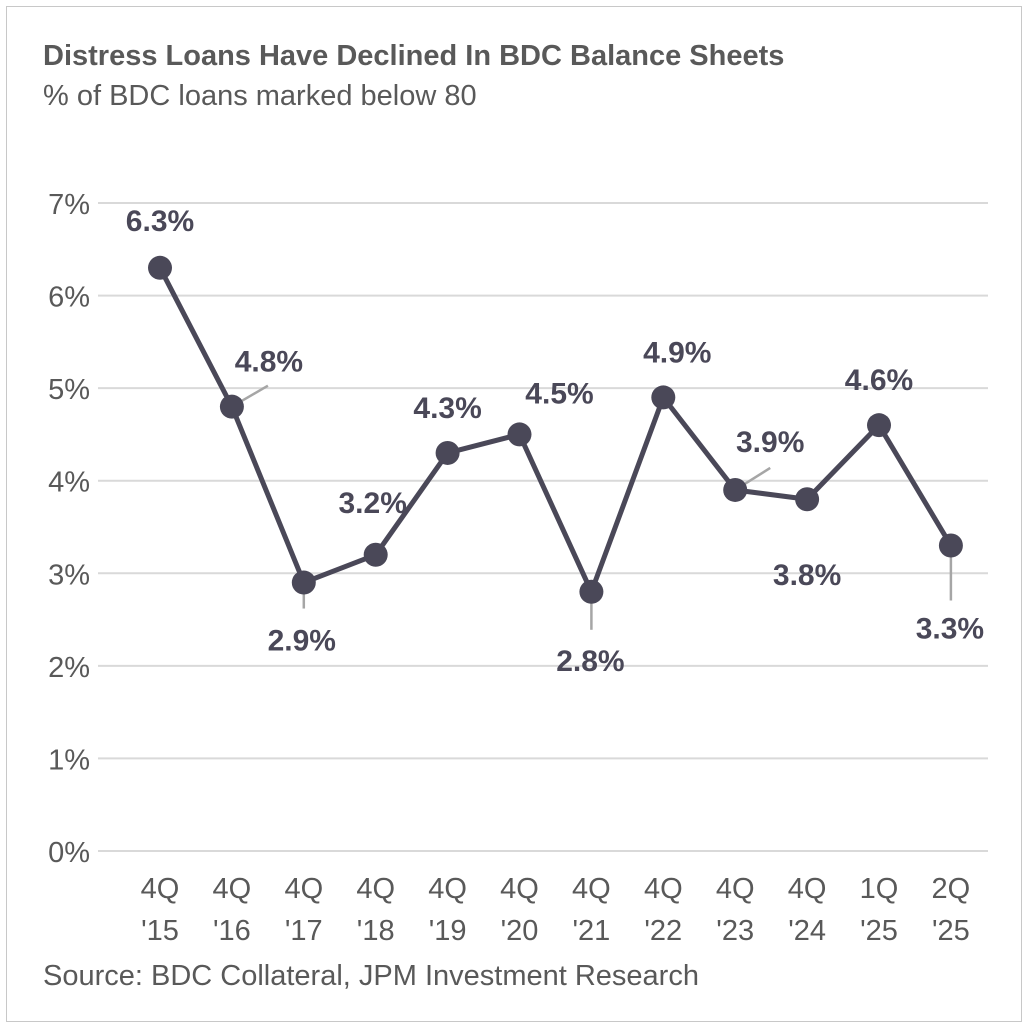 The width and height of the screenshot is (1032, 1032). I want to click on data-label: 3.9%, so click(770, 442).